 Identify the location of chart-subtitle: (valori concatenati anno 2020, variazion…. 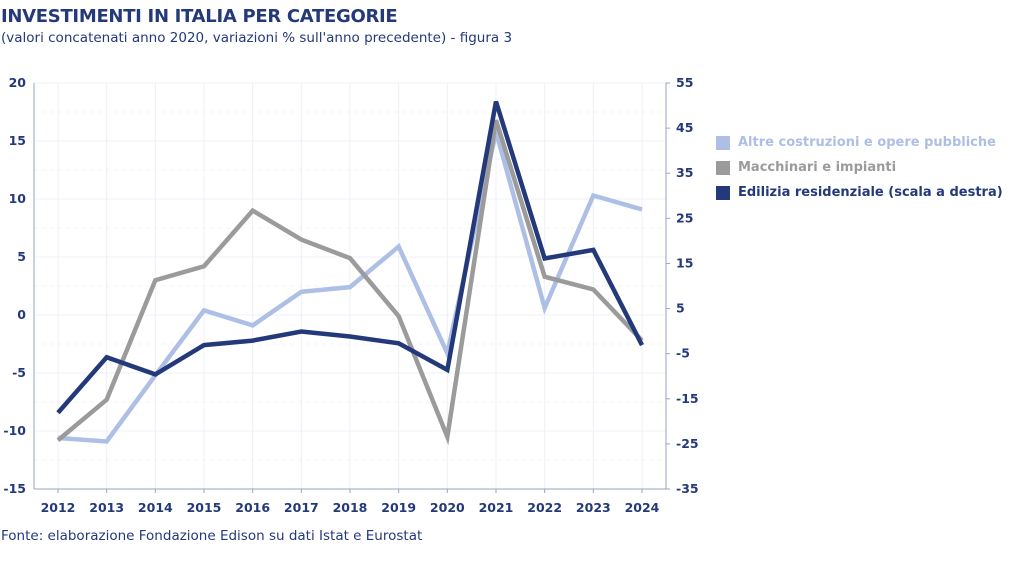
(257, 38).